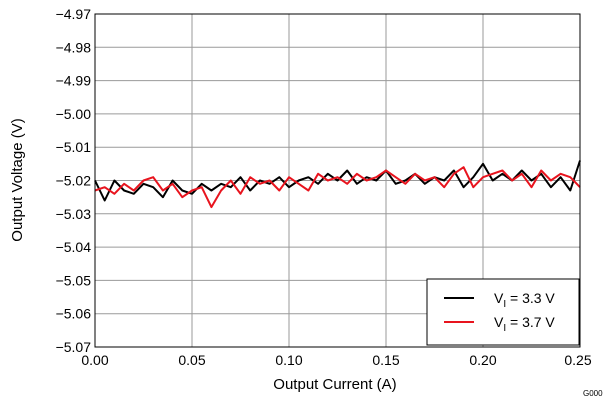 The image size is (604, 398). I want to click on x-tick-labels: 0.00 0.05 0.10 0.15 0.20 0.25, so click(336, 360).